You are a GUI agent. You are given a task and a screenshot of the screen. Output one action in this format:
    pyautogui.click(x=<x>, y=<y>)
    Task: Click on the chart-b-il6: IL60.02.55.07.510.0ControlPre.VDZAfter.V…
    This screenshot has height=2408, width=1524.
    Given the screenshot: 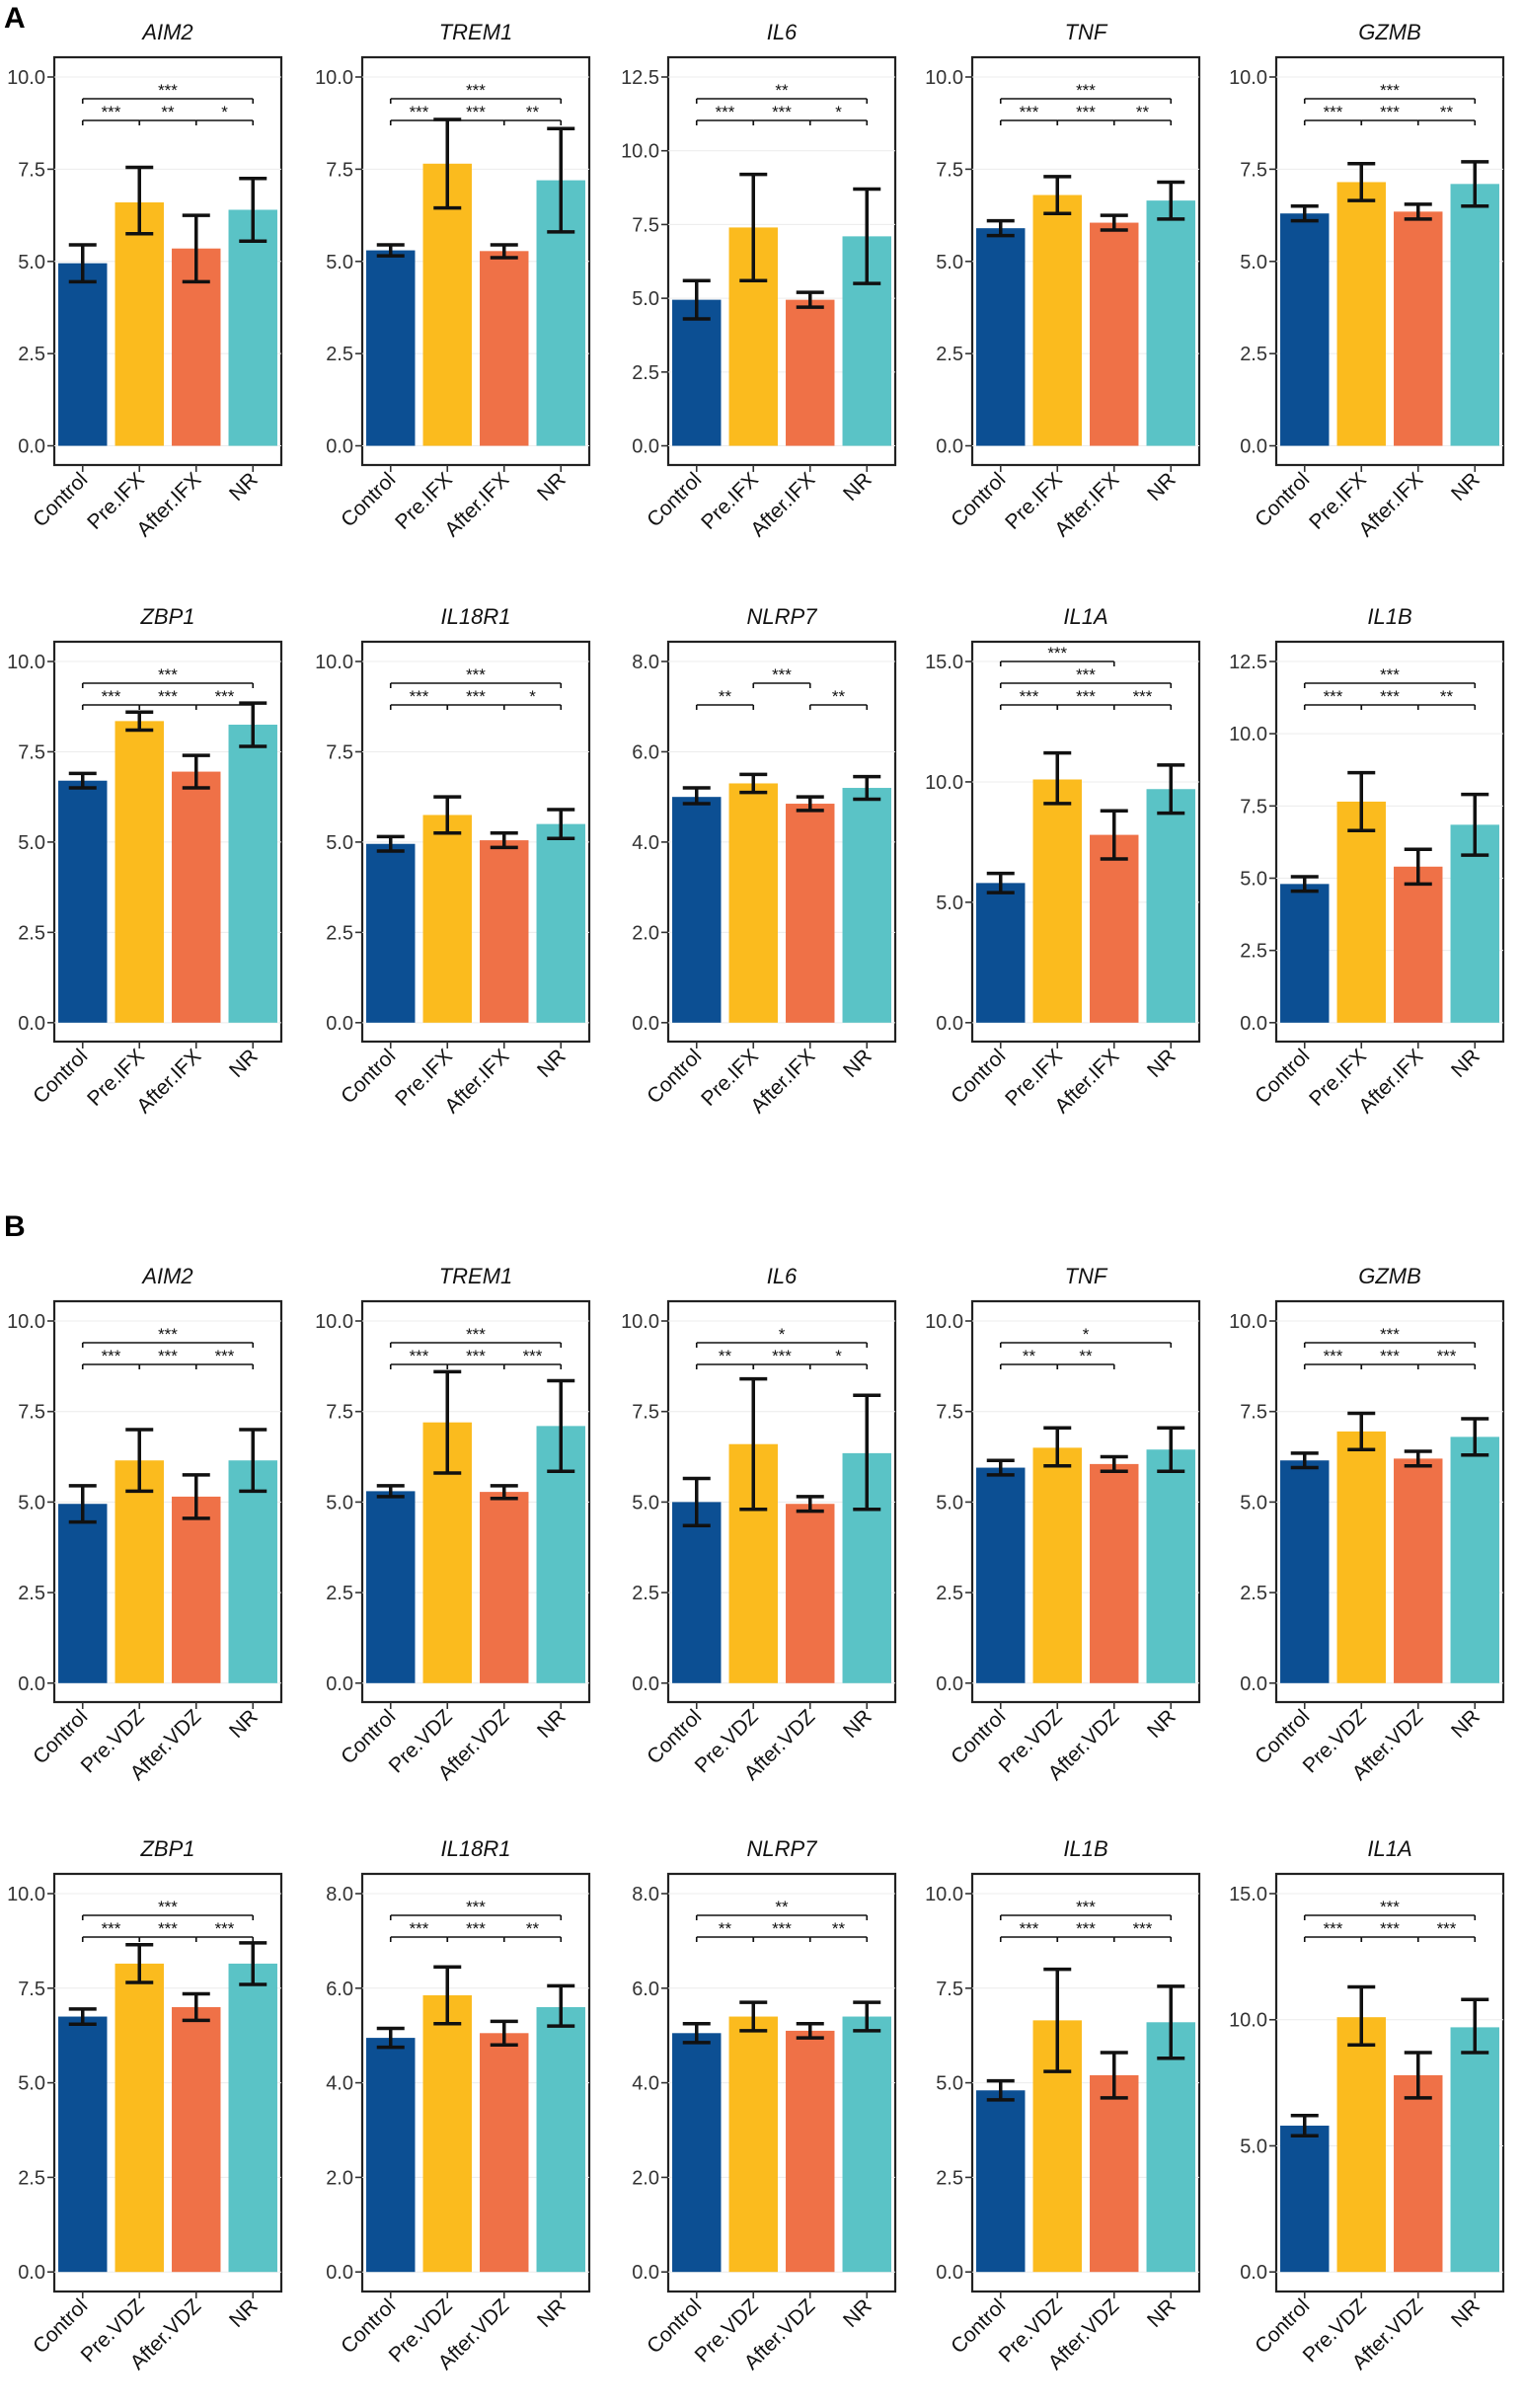 What is the action you would take?
    pyautogui.click(x=759, y=1524)
    